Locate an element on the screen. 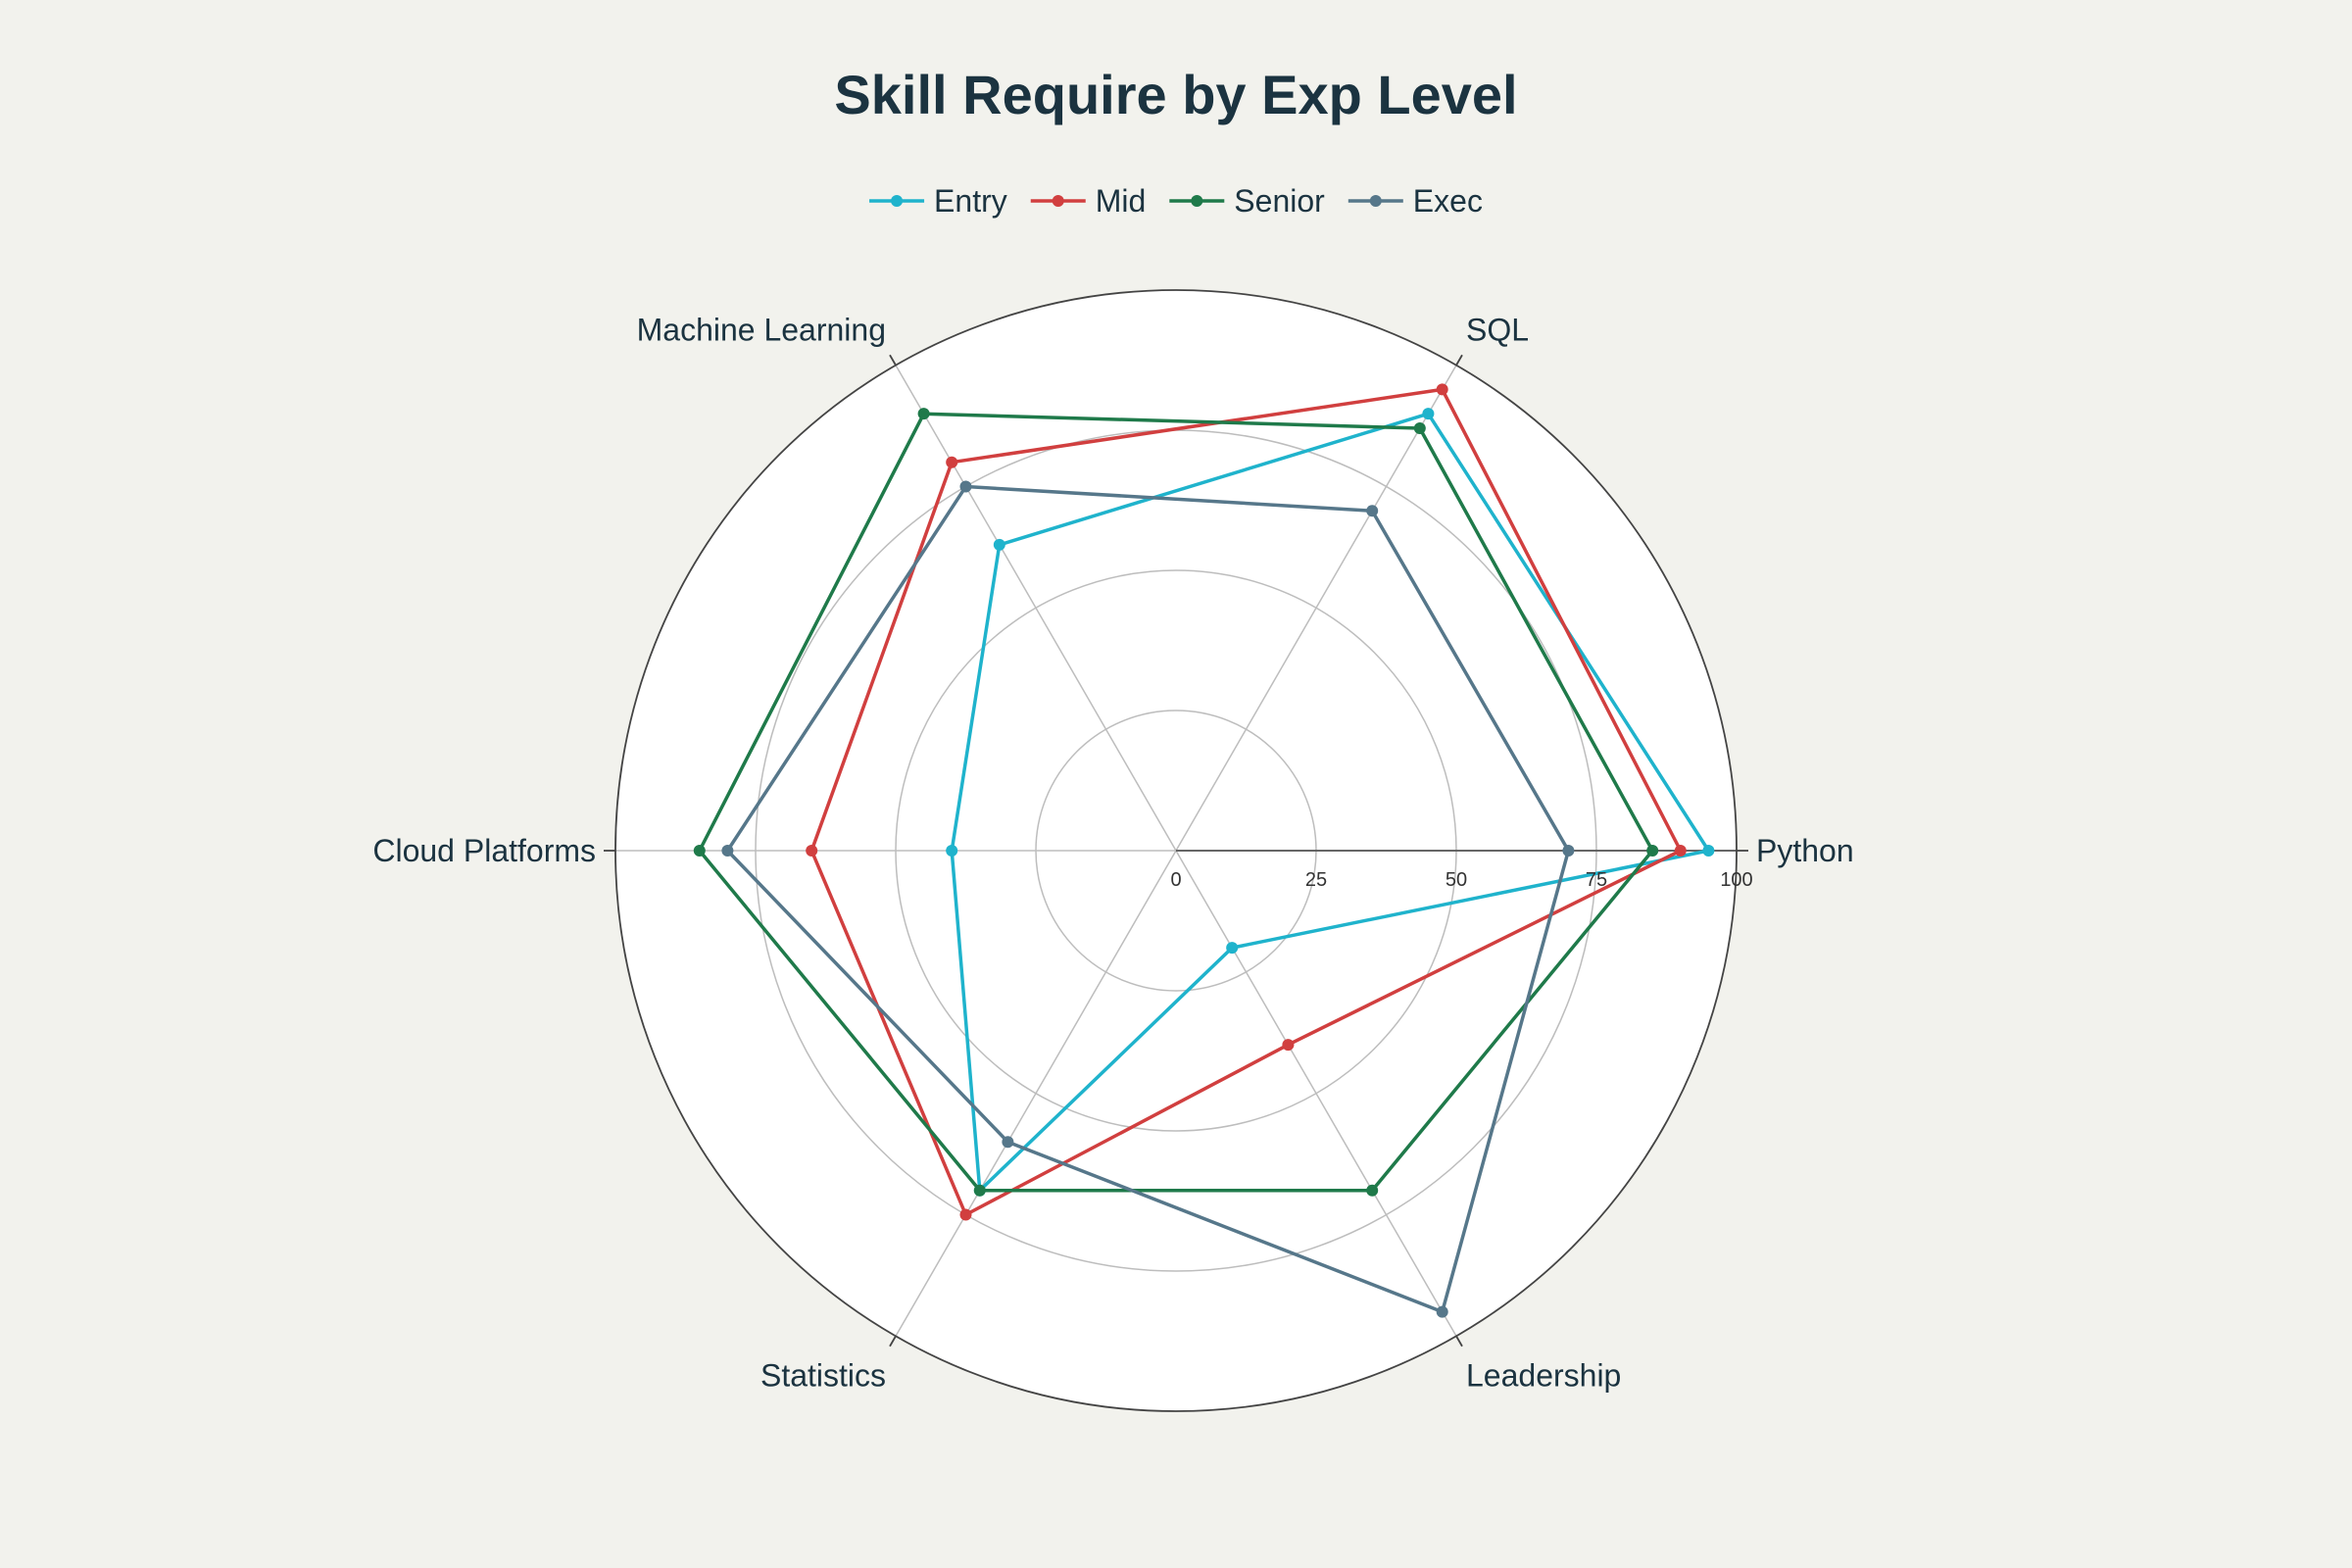 This screenshot has width=2352, height=1568. point-mid-statistics is located at coordinates (965, 1214).